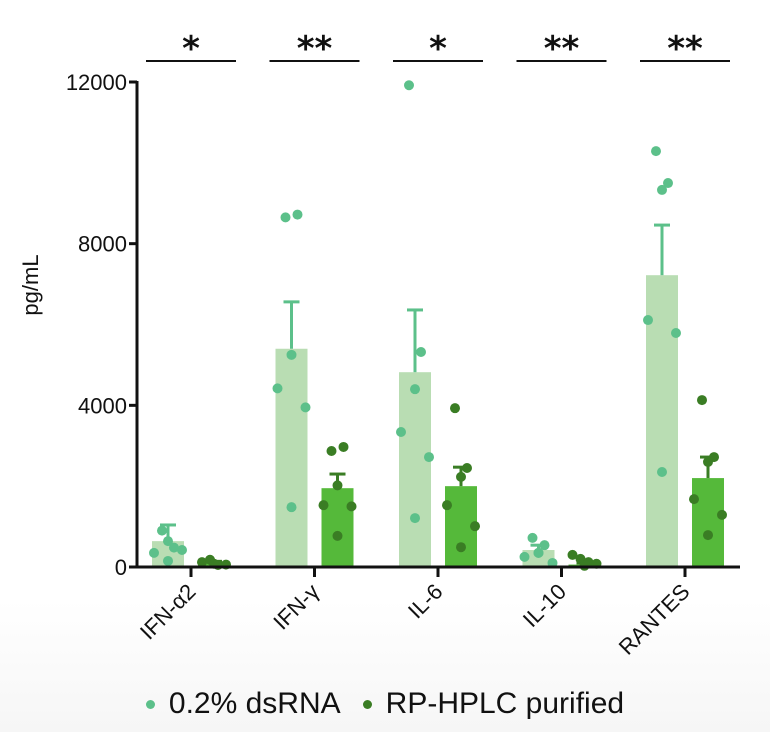  What do you see at coordinates (150, 704) in the screenshot?
I see `legend-marker-dsrna` at bounding box center [150, 704].